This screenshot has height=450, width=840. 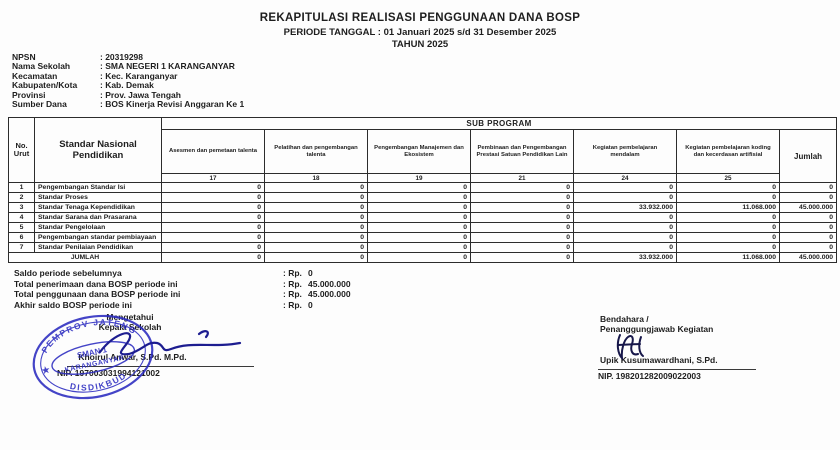 What do you see at coordinates (128, 75) in the screenshot?
I see `meta-row-kecamatan: Kecamatan : Kec. Karanganyar` at bounding box center [128, 75].